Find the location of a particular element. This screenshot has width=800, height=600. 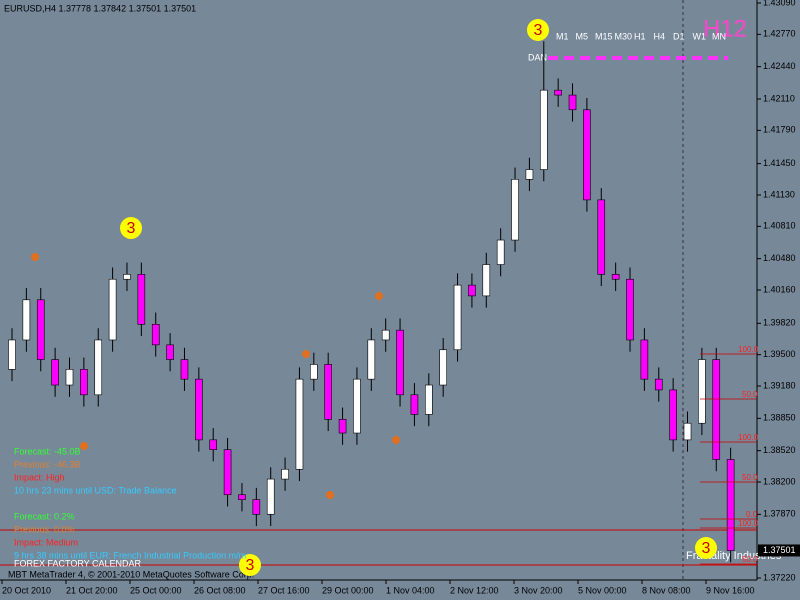

calendar-impact: Impact: High is located at coordinates (39, 477).